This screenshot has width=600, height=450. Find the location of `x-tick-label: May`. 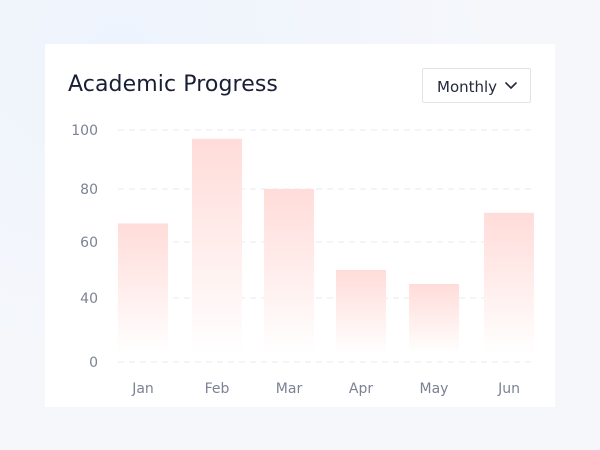

x-tick-label: May is located at coordinates (434, 389).